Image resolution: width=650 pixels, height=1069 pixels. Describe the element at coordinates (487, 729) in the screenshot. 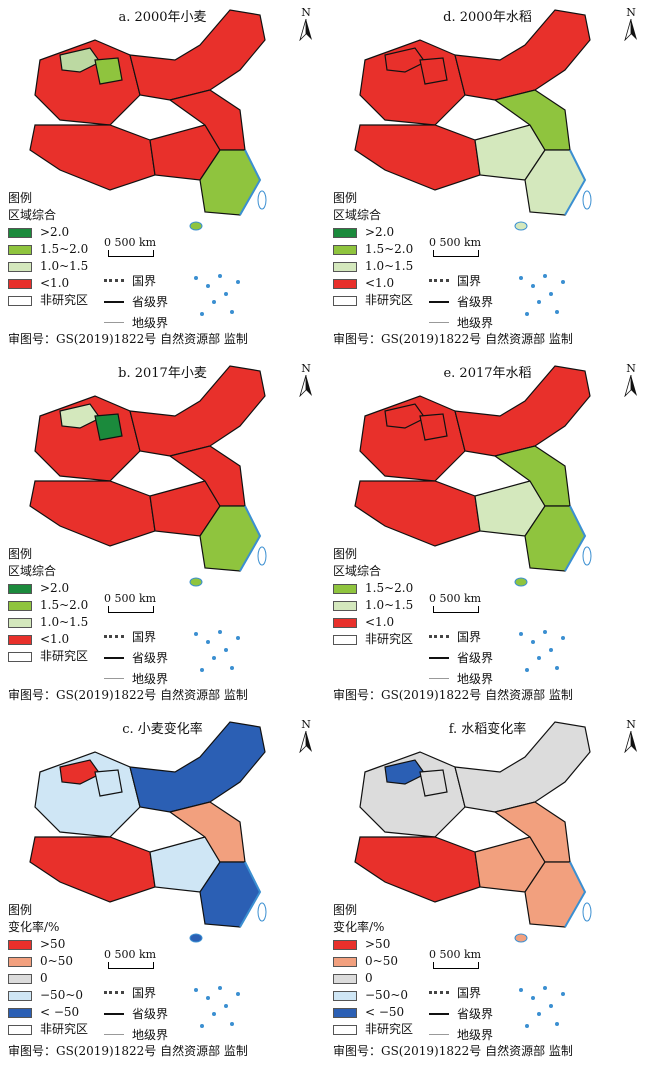

I see `panel-title: f. 水稻变化率` at that location.